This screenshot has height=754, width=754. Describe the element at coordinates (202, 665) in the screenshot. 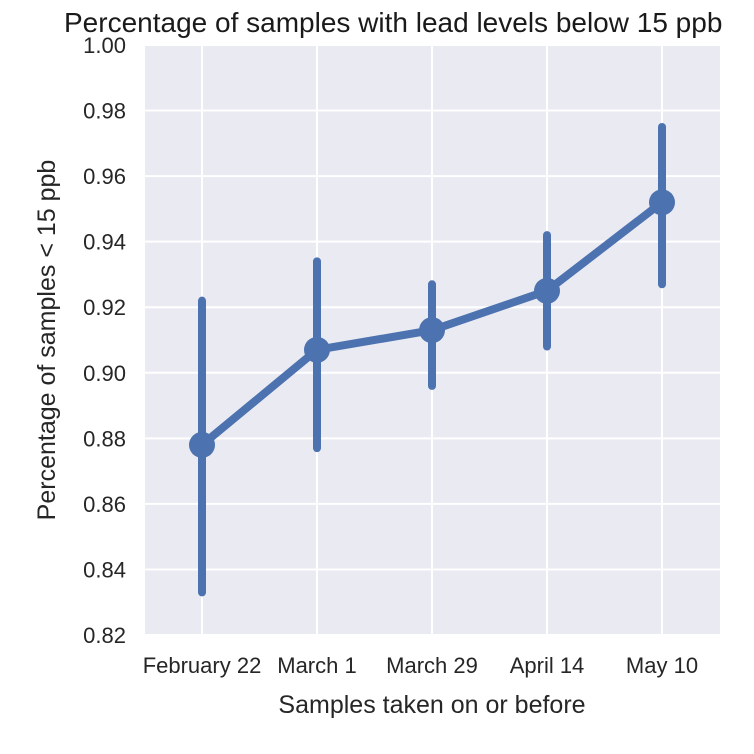

I see `x-tick-label: February 22` at that location.